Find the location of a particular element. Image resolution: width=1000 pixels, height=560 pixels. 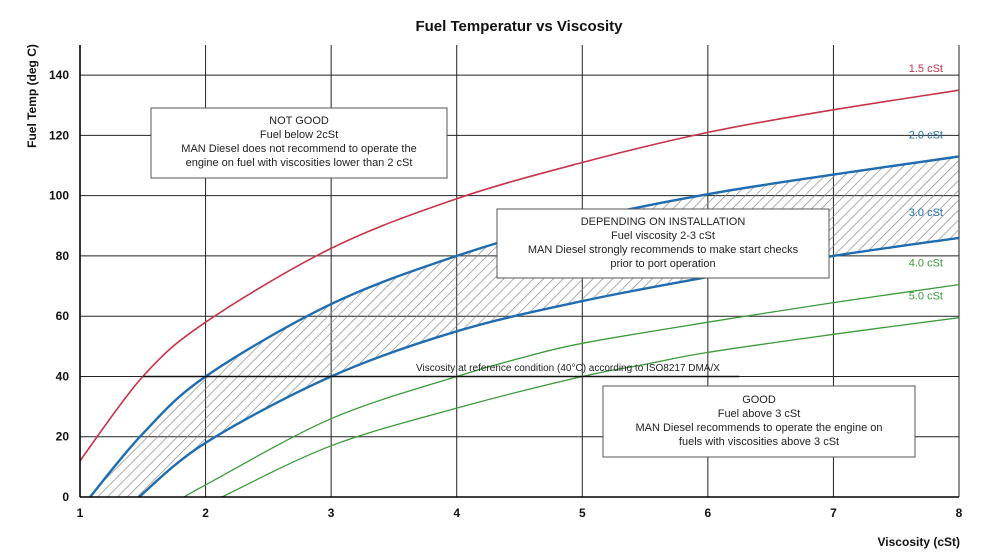

annotation-good-line: Fuel above 3 cSt is located at coordinates (759, 414).